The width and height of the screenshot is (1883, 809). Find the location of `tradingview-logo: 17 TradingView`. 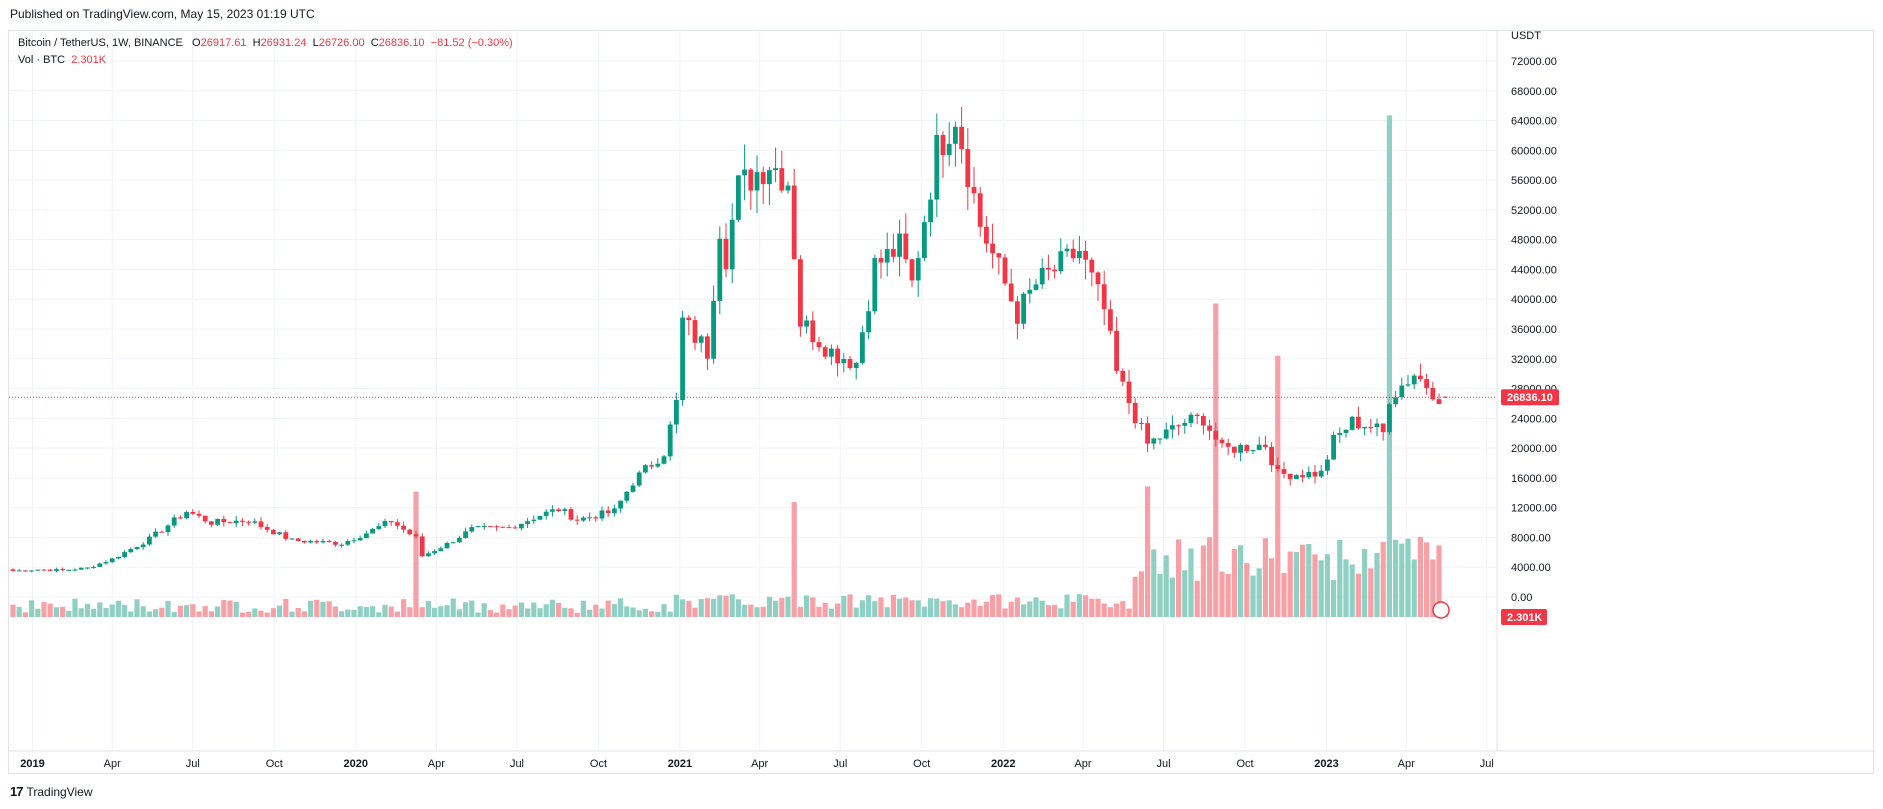

tradingview-logo: 17 TradingView is located at coordinates (51, 791).